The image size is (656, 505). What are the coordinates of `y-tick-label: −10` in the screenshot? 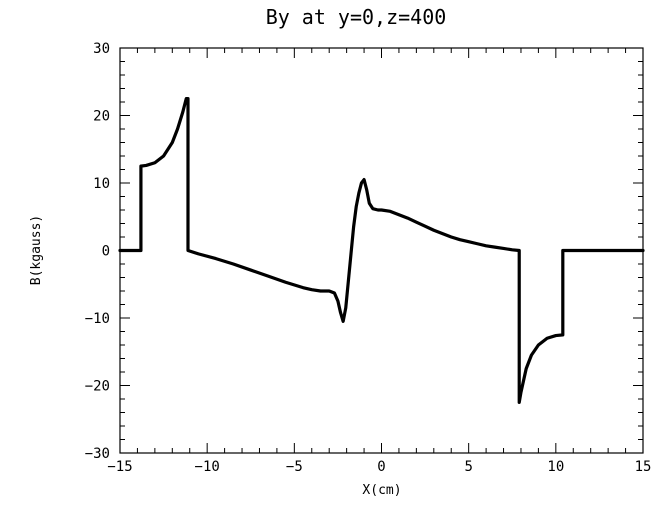 It's located at (97, 319).